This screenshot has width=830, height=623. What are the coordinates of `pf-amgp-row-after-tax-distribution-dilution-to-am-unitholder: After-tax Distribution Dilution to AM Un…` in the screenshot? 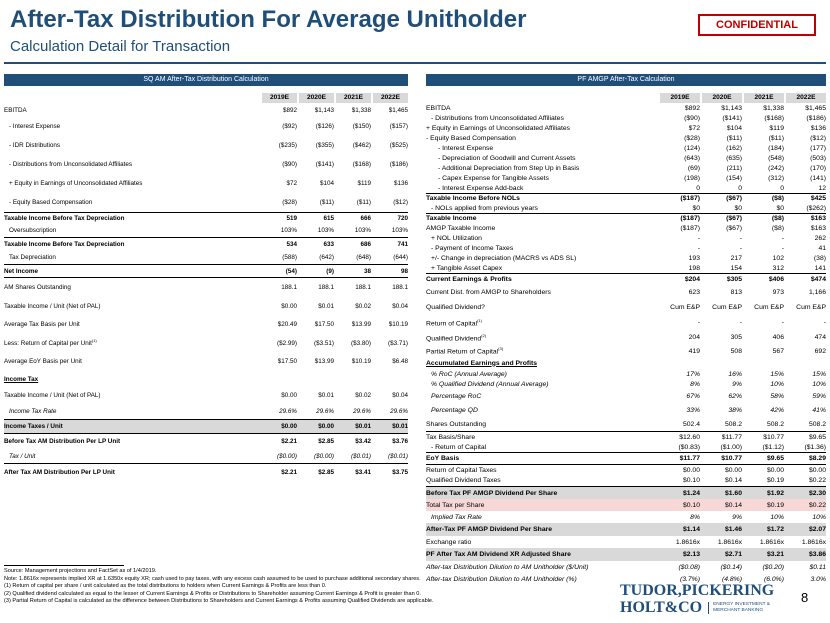 It's located at (626, 579).